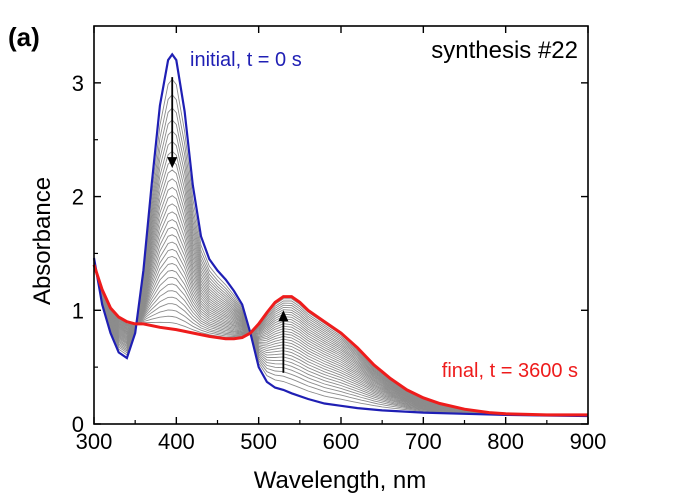 Image resolution: width=683 pixels, height=502 pixels. I want to click on x-tick-label: 700, so click(423, 441).